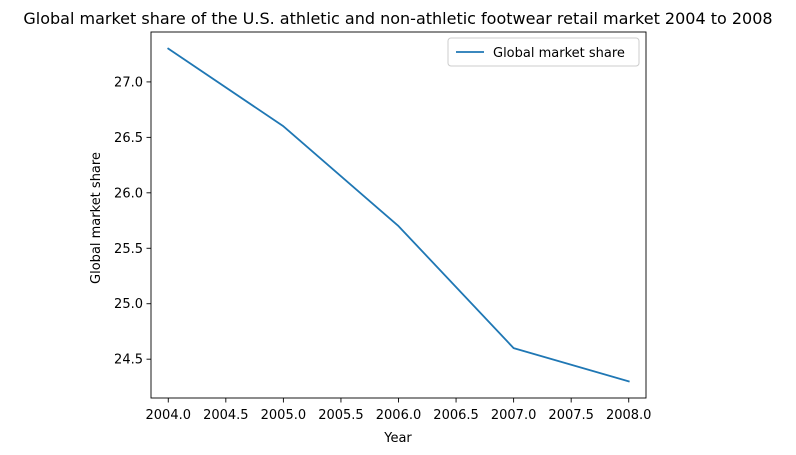  I want to click on y-axis-ticks: 24.5 25.0 25.5 26.0 26.5 27.0, so click(132, 221).